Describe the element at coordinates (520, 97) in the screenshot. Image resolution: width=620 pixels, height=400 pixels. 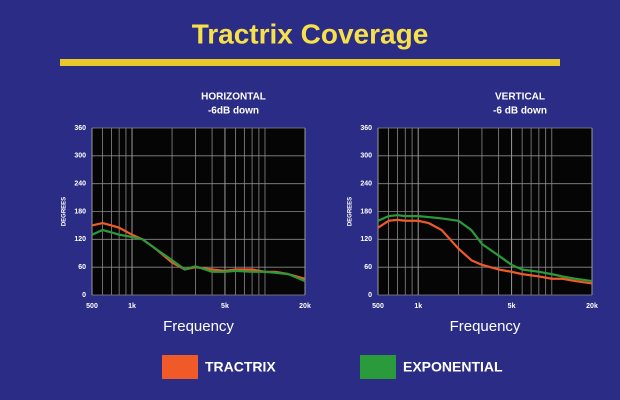
I see `chart-title: VERTICAL` at that location.